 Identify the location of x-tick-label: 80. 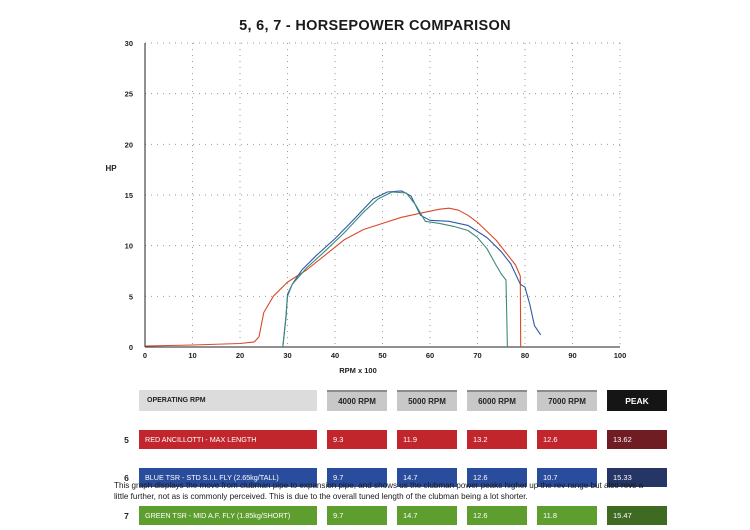
(525, 355).